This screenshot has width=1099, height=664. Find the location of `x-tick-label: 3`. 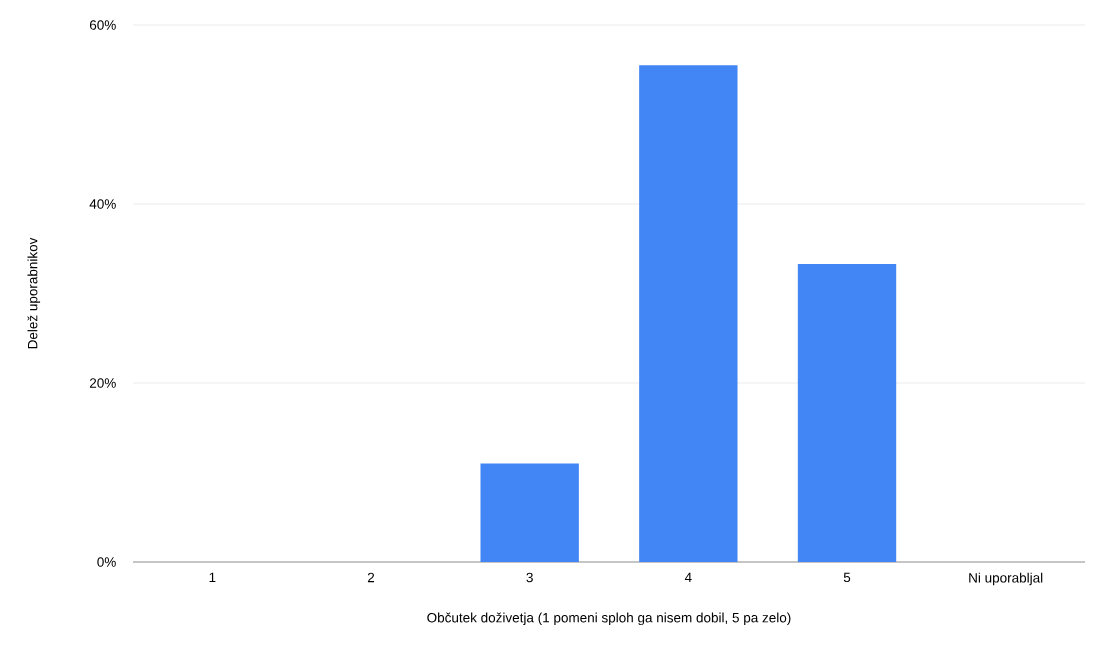

x-tick-label: 3 is located at coordinates (529, 577).